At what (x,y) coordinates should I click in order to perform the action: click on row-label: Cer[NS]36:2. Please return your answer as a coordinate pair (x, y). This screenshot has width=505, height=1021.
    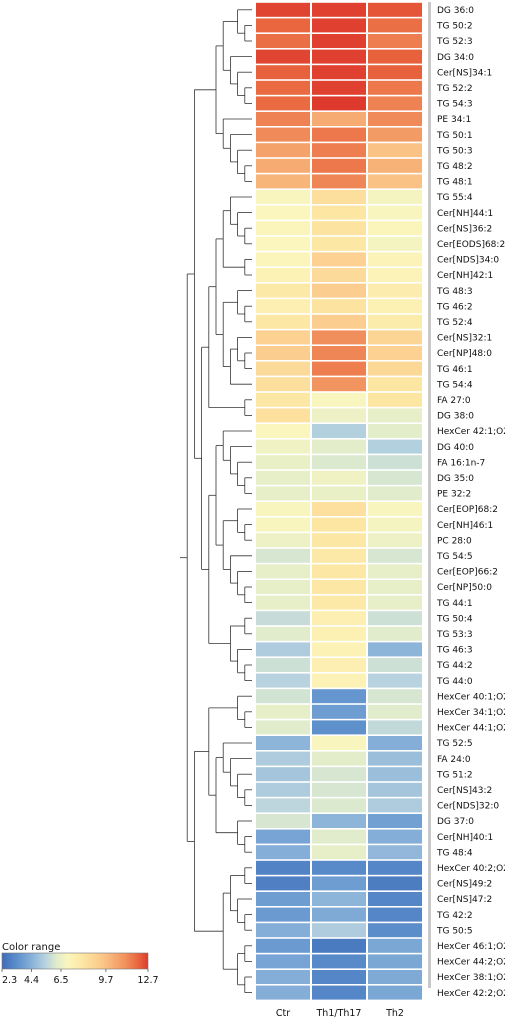
    Looking at the image, I should click on (464, 229).